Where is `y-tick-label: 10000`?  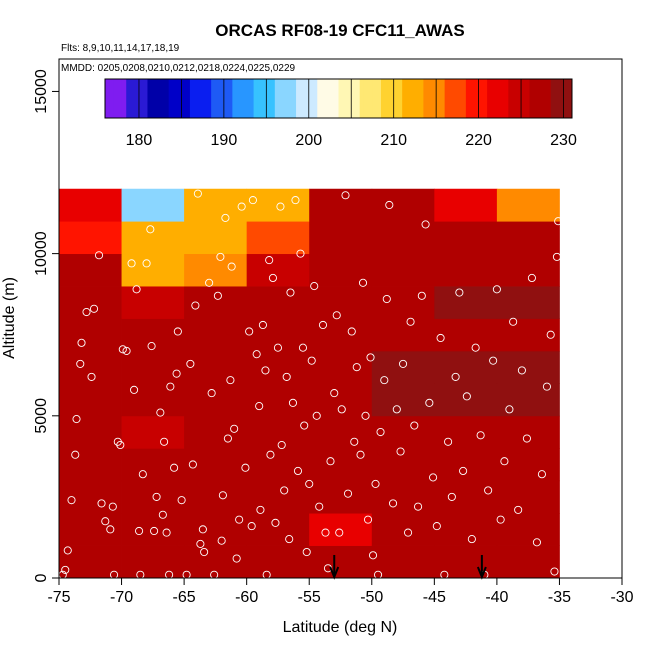 y-tick-label: 10000 is located at coordinates (41, 253).